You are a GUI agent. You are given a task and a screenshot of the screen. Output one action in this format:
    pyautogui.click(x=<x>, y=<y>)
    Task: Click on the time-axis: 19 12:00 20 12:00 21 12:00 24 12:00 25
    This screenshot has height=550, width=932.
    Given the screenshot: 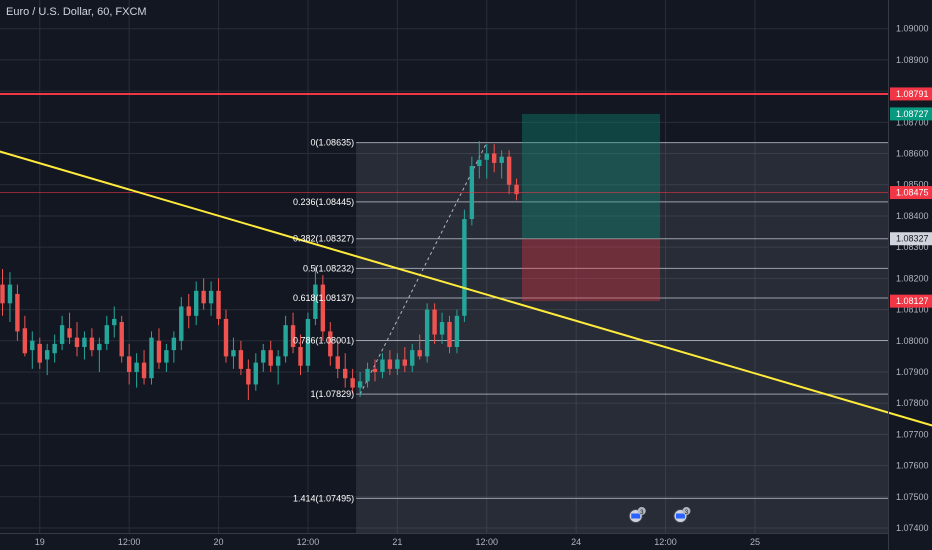 What is the action you would take?
    pyautogui.click(x=397, y=542)
    